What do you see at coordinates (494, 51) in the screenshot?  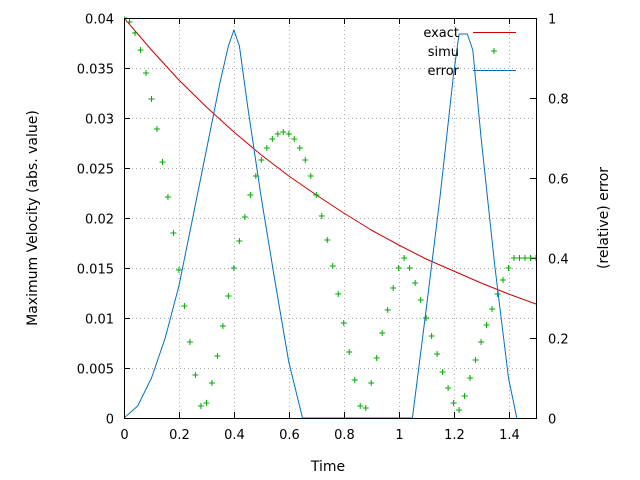 I see `legend-swatch-simu` at bounding box center [494, 51].